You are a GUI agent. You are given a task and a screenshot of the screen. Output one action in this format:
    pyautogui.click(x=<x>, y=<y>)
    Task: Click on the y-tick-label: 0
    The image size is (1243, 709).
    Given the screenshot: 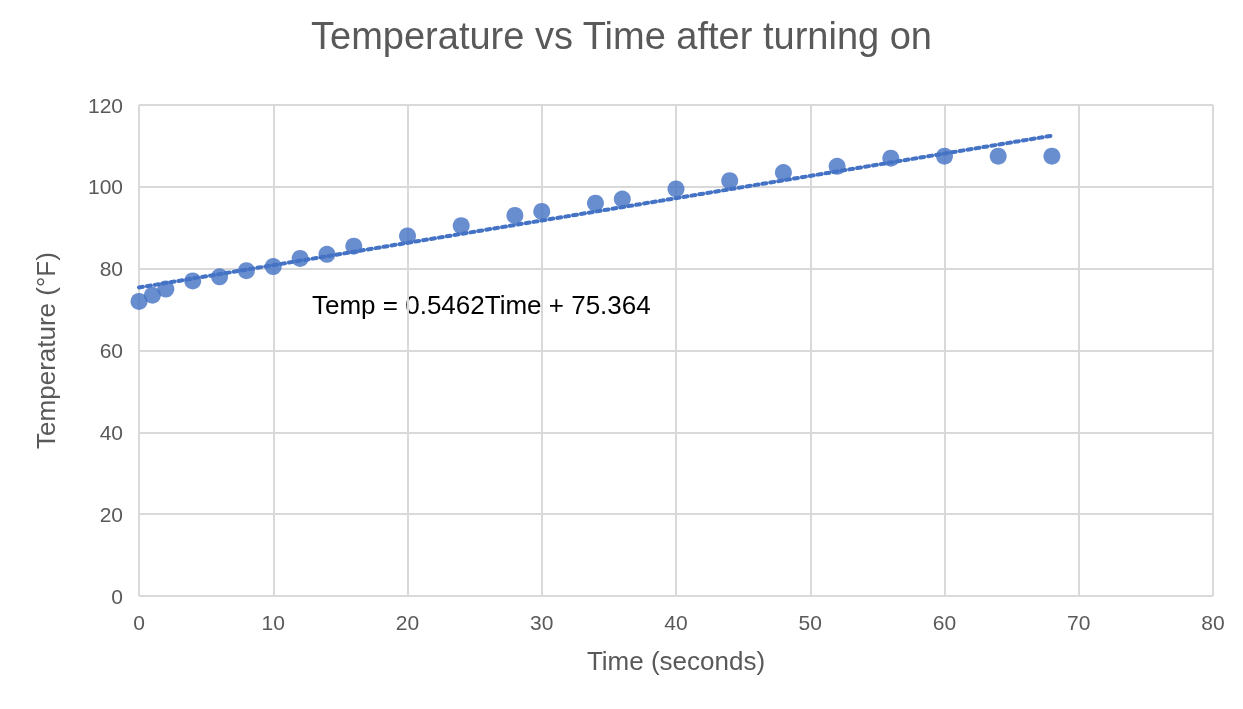 What is the action you would take?
    pyautogui.click(x=117, y=596)
    